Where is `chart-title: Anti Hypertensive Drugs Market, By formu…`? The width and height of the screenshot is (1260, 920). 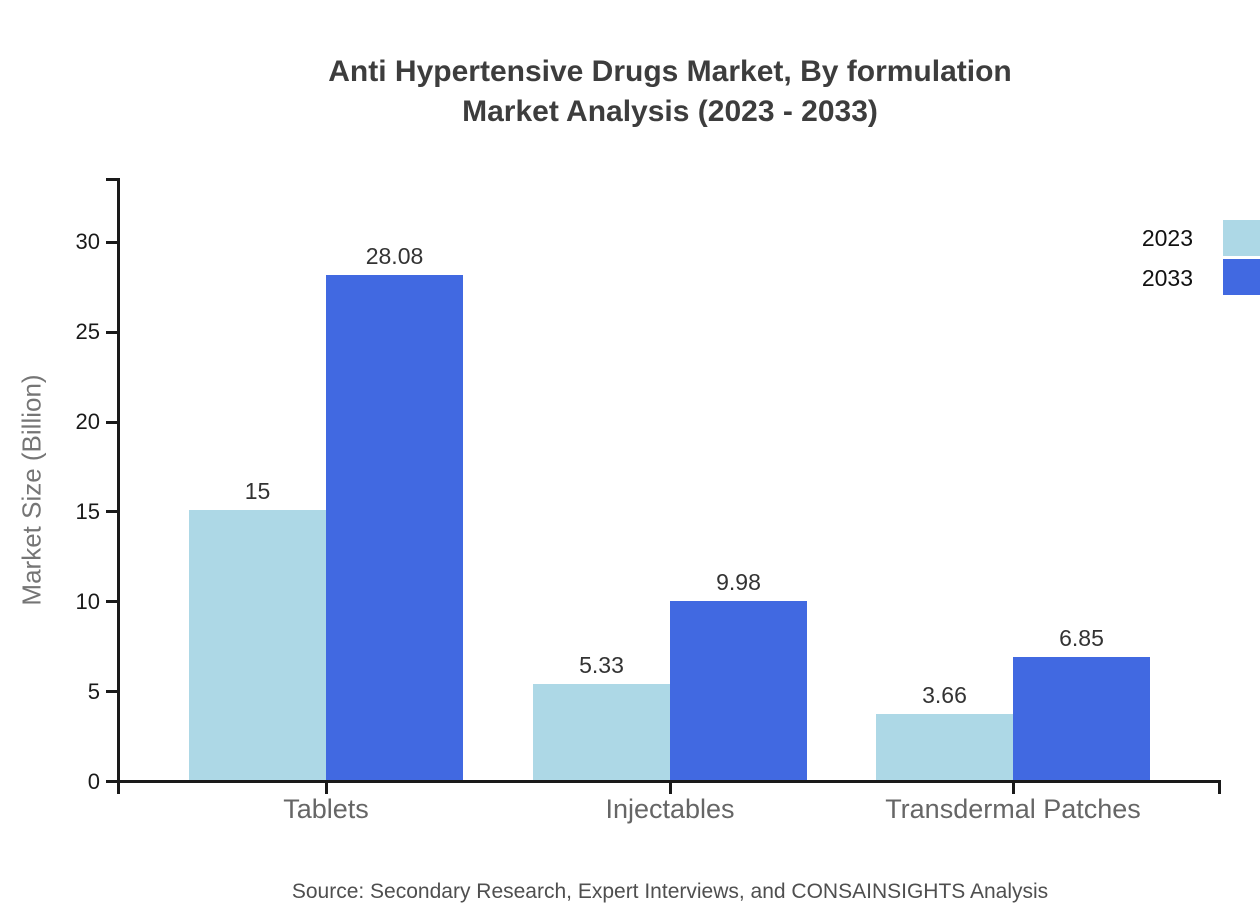 chart-title: Anti Hypertensive Drugs Market, By formu… is located at coordinates (670, 92).